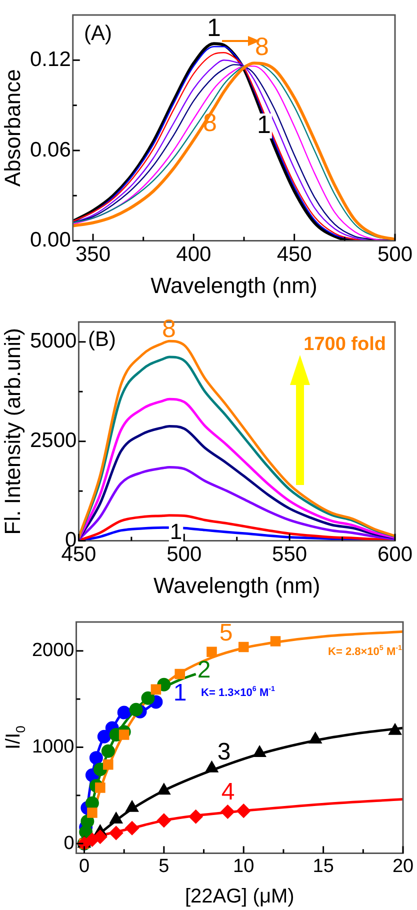  What do you see at coordinates (345, 345) in the screenshot?
I see `annotation: 1700 fold` at bounding box center [345, 345].